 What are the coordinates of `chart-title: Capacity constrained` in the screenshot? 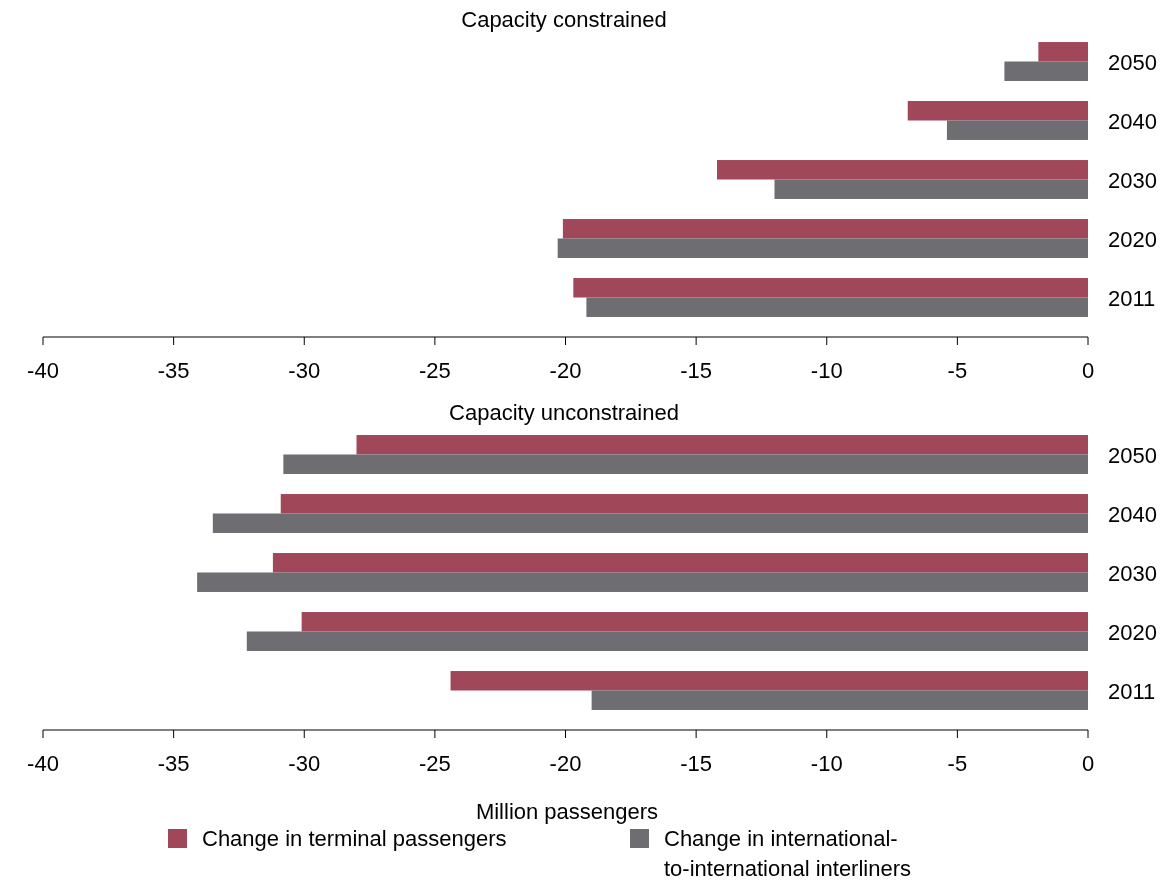 It's located at (564, 19).